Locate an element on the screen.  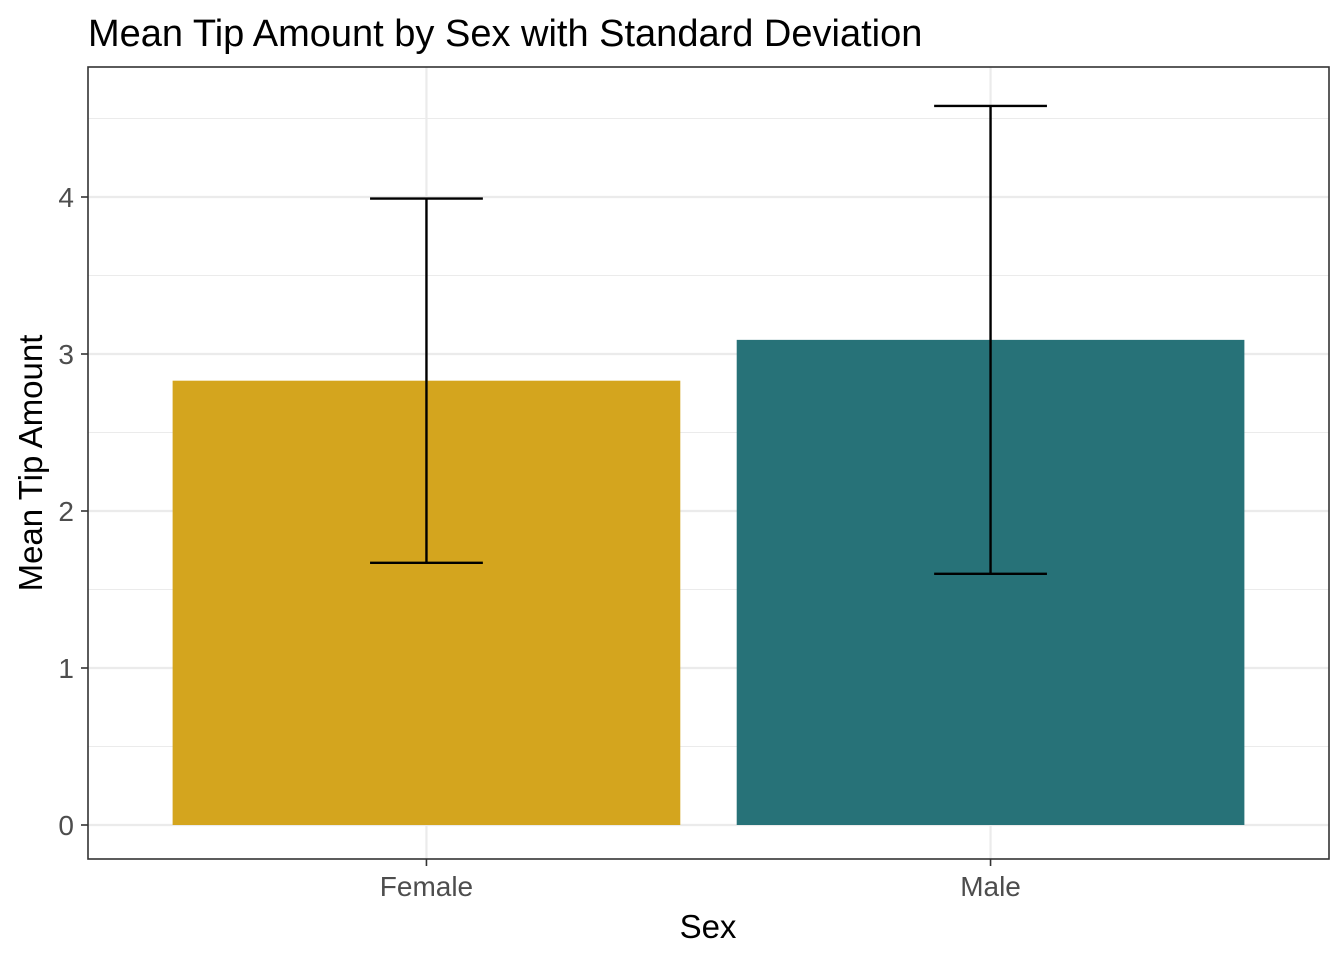
x-tick-label-female: Female is located at coordinates (426, 886).